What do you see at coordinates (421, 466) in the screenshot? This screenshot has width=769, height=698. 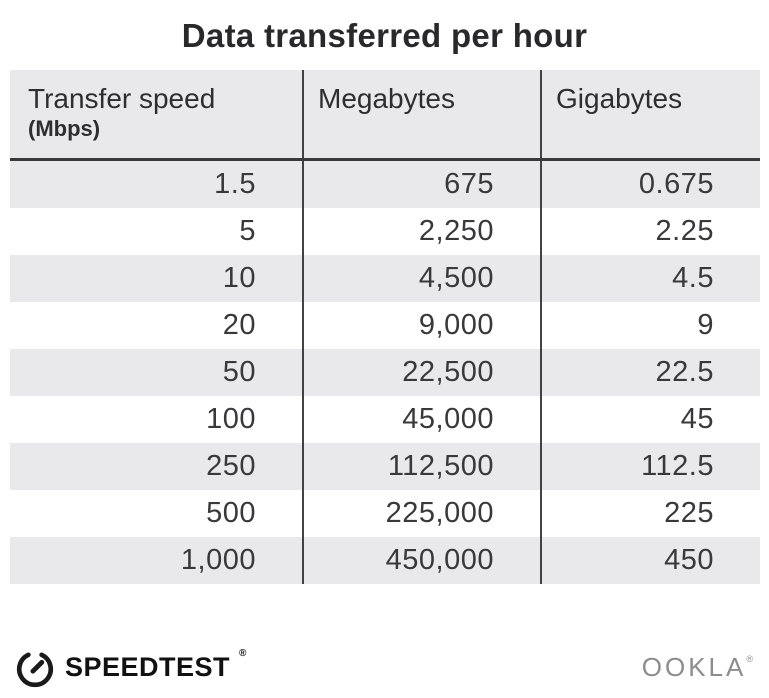 I see `cell-megabytes: 112,500` at bounding box center [421, 466].